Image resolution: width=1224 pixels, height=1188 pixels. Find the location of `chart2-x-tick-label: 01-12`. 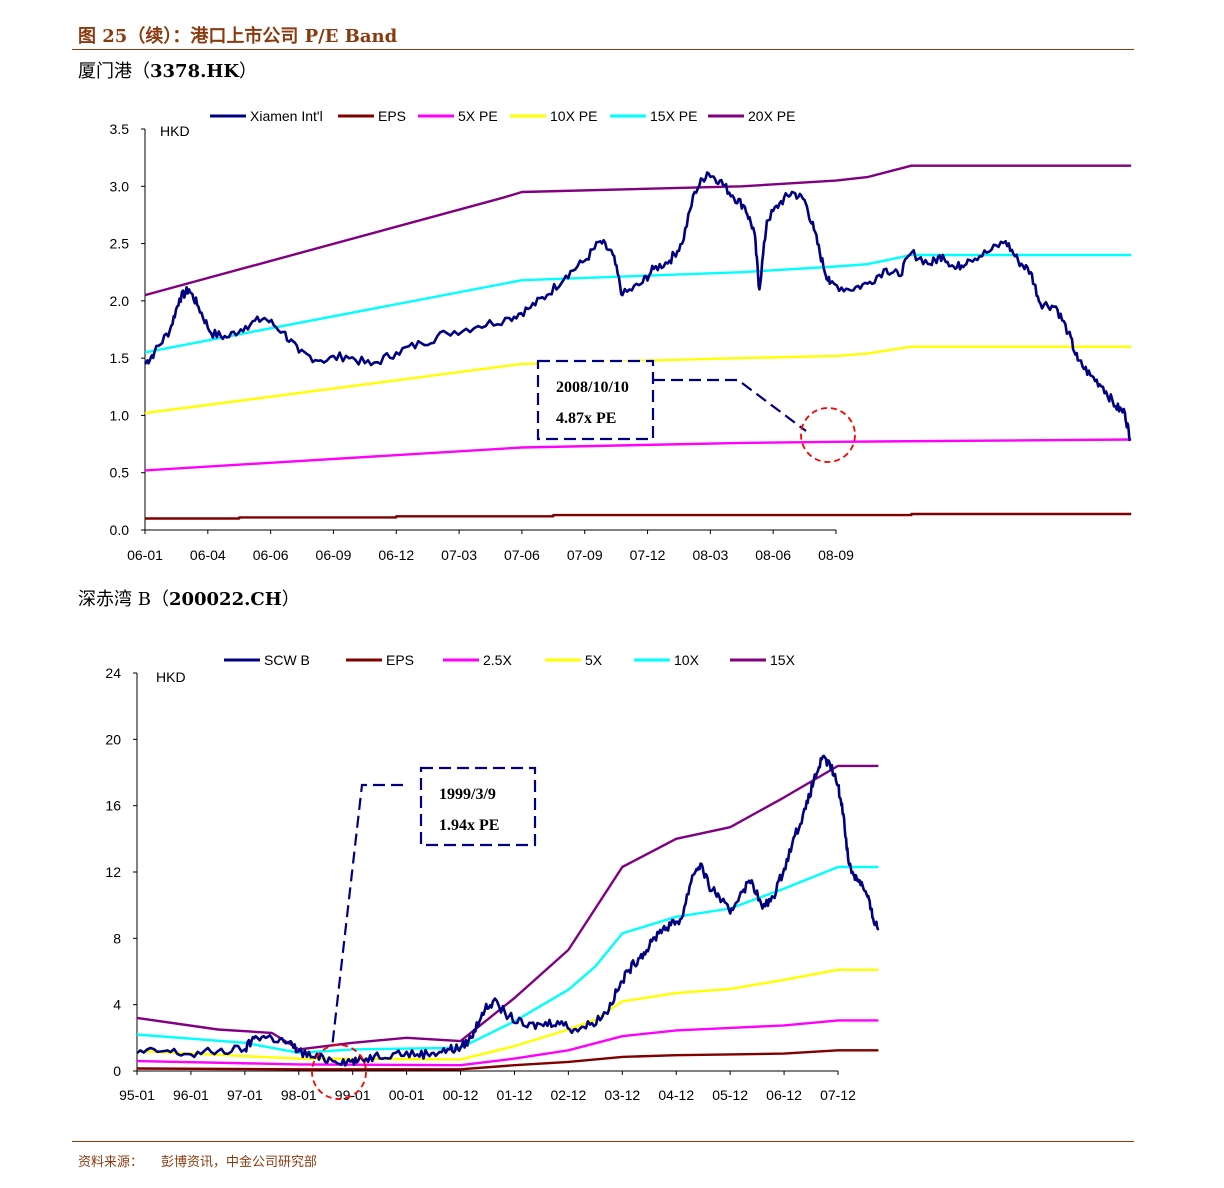

chart2-x-tick-label: 01-12 is located at coordinates (515, 1095).